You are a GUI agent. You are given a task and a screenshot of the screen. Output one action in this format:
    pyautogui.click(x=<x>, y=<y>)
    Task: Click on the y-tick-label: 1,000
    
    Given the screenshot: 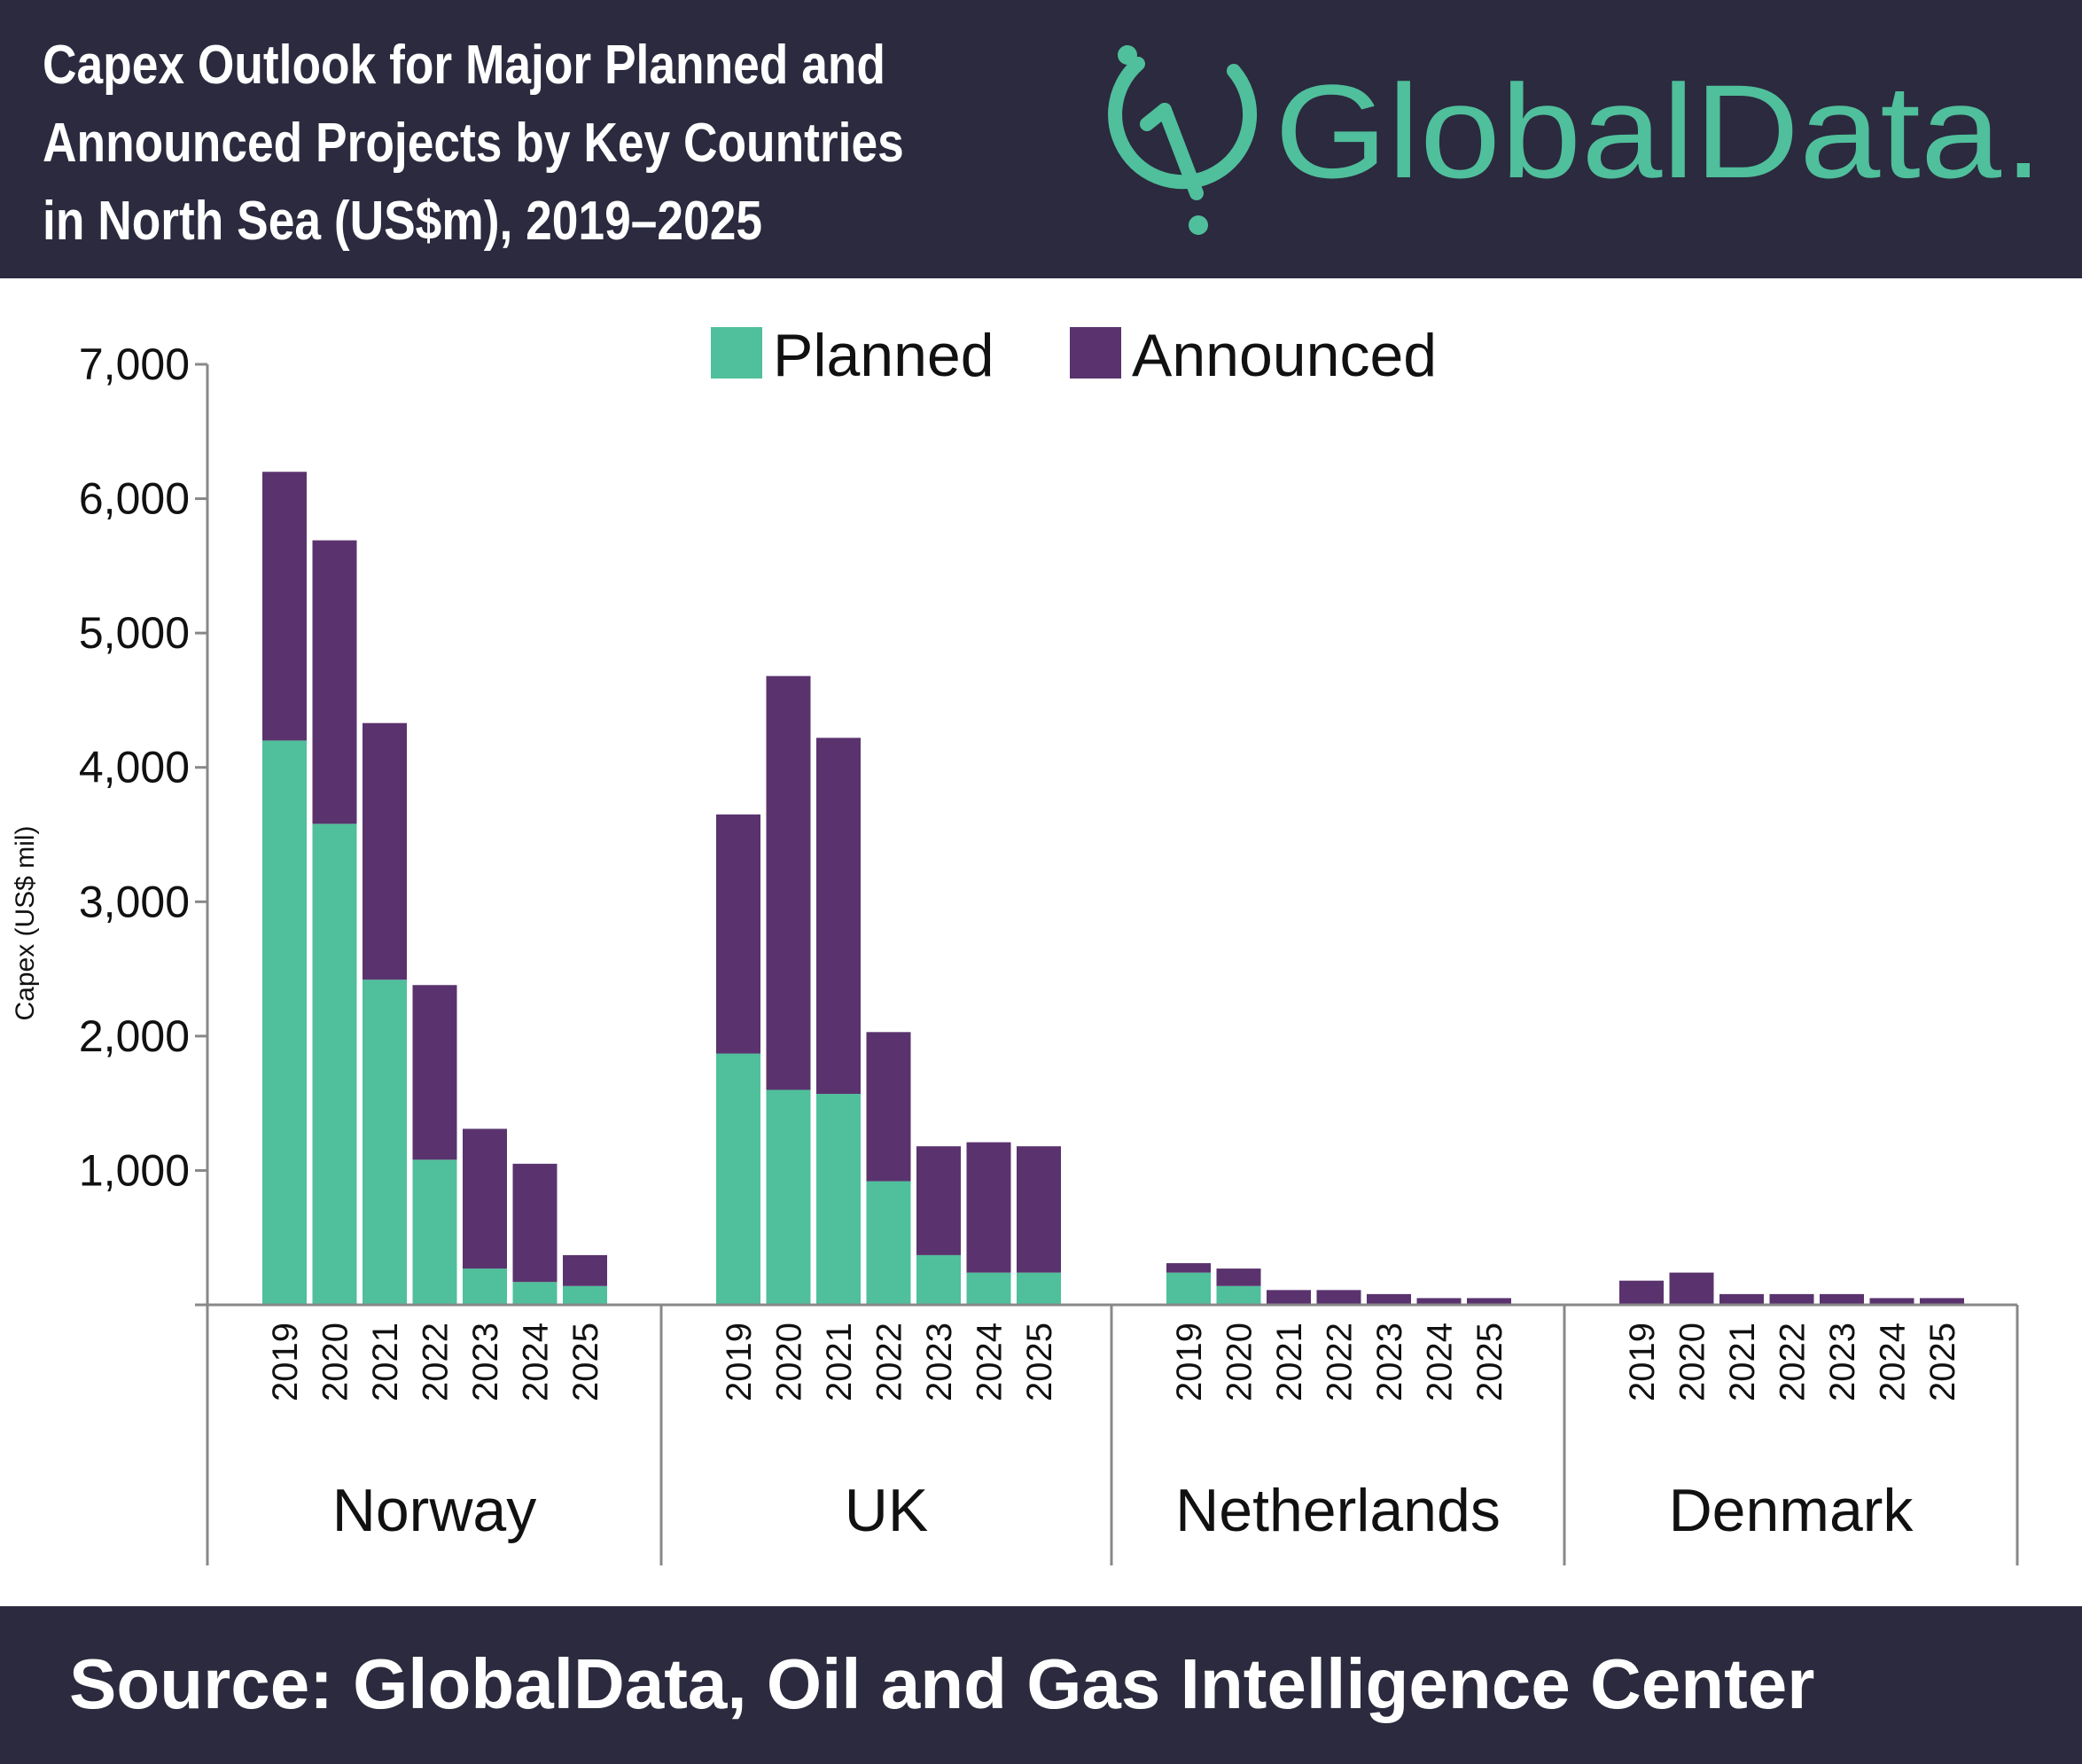 What is the action you would take?
    pyautogui.click(x=134, y=1170)
    